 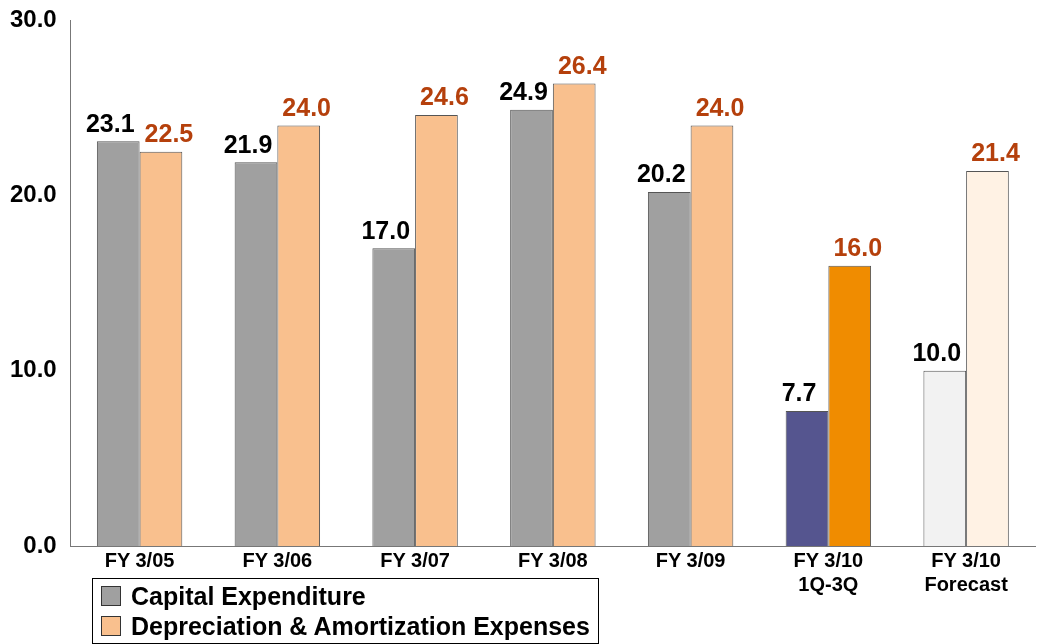 I want to click on x-tick-label: FY 3/09, so click(x=690, y=559).